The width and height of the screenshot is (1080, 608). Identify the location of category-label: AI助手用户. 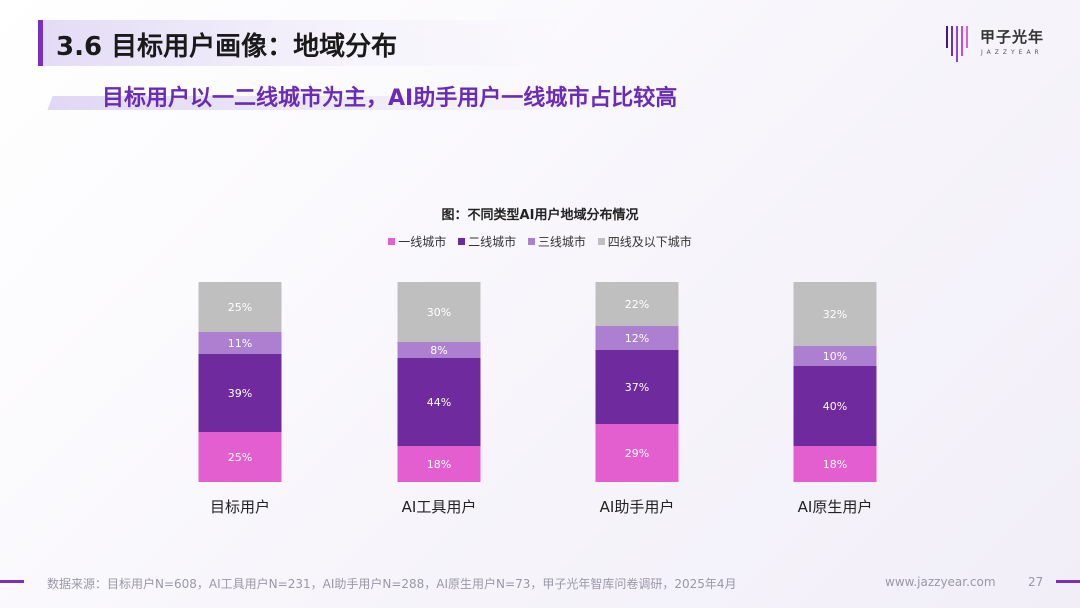
(637, 507).